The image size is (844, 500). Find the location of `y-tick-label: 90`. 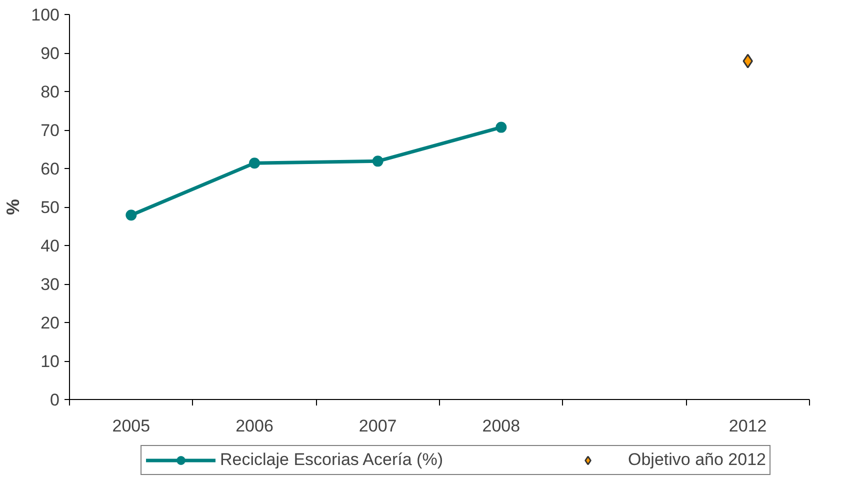

y-tick-label: 90 is located at coordinates (50, 53).